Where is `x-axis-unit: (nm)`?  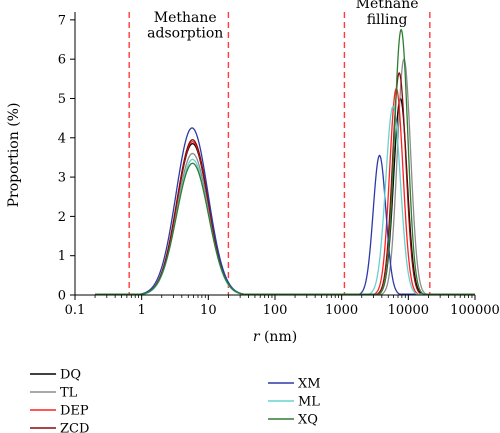 x-axis-unit: (nm) is located at coordinates (279, 337).